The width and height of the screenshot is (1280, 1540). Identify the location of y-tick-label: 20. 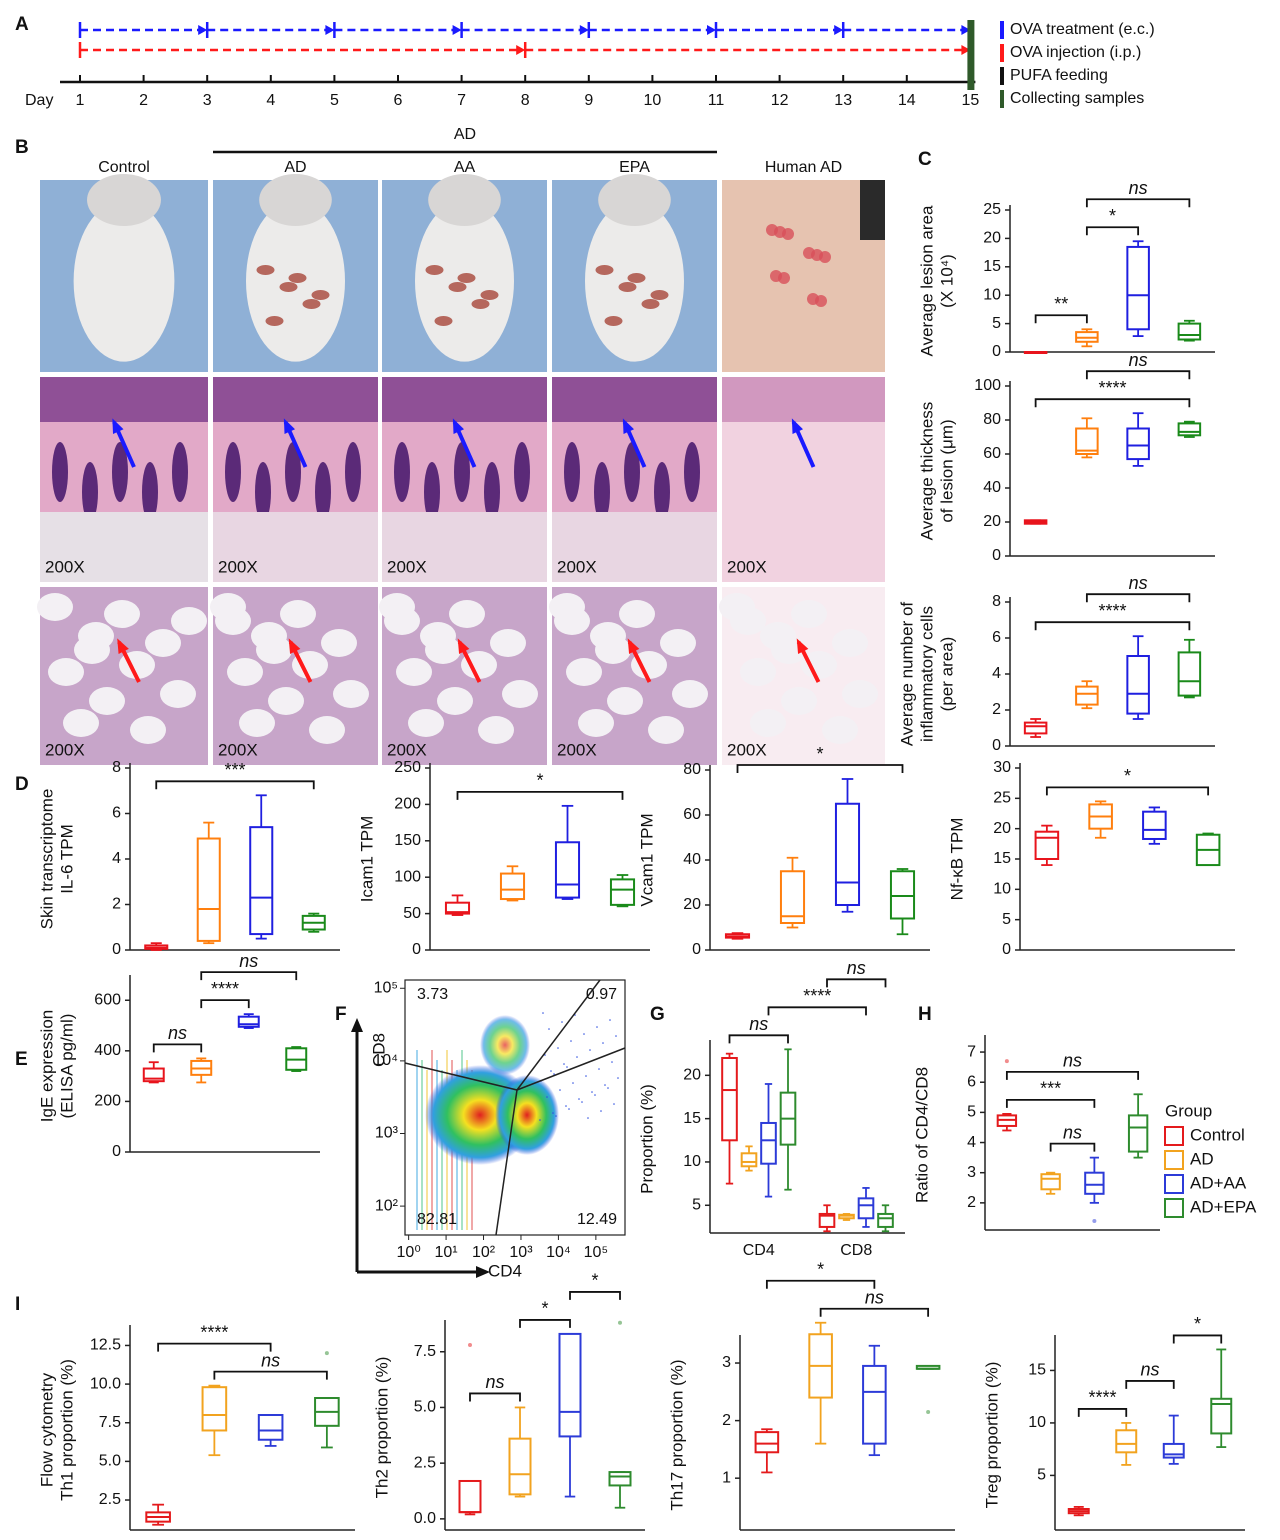
(992, 238).